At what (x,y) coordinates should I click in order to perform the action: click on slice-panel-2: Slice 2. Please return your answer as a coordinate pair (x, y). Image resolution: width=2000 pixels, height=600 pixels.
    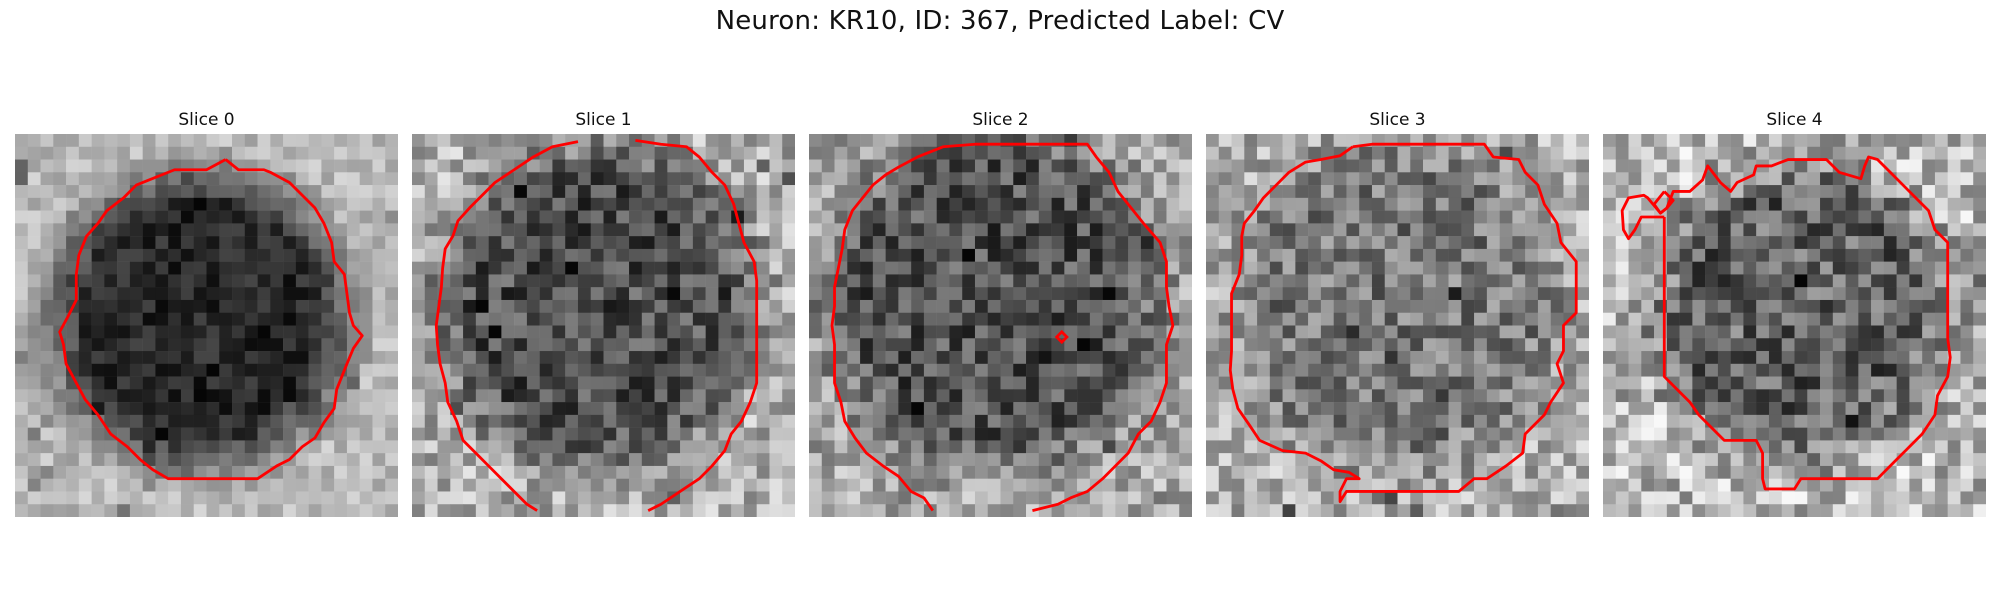
    Looking at the image, I should click on (1000, 312).